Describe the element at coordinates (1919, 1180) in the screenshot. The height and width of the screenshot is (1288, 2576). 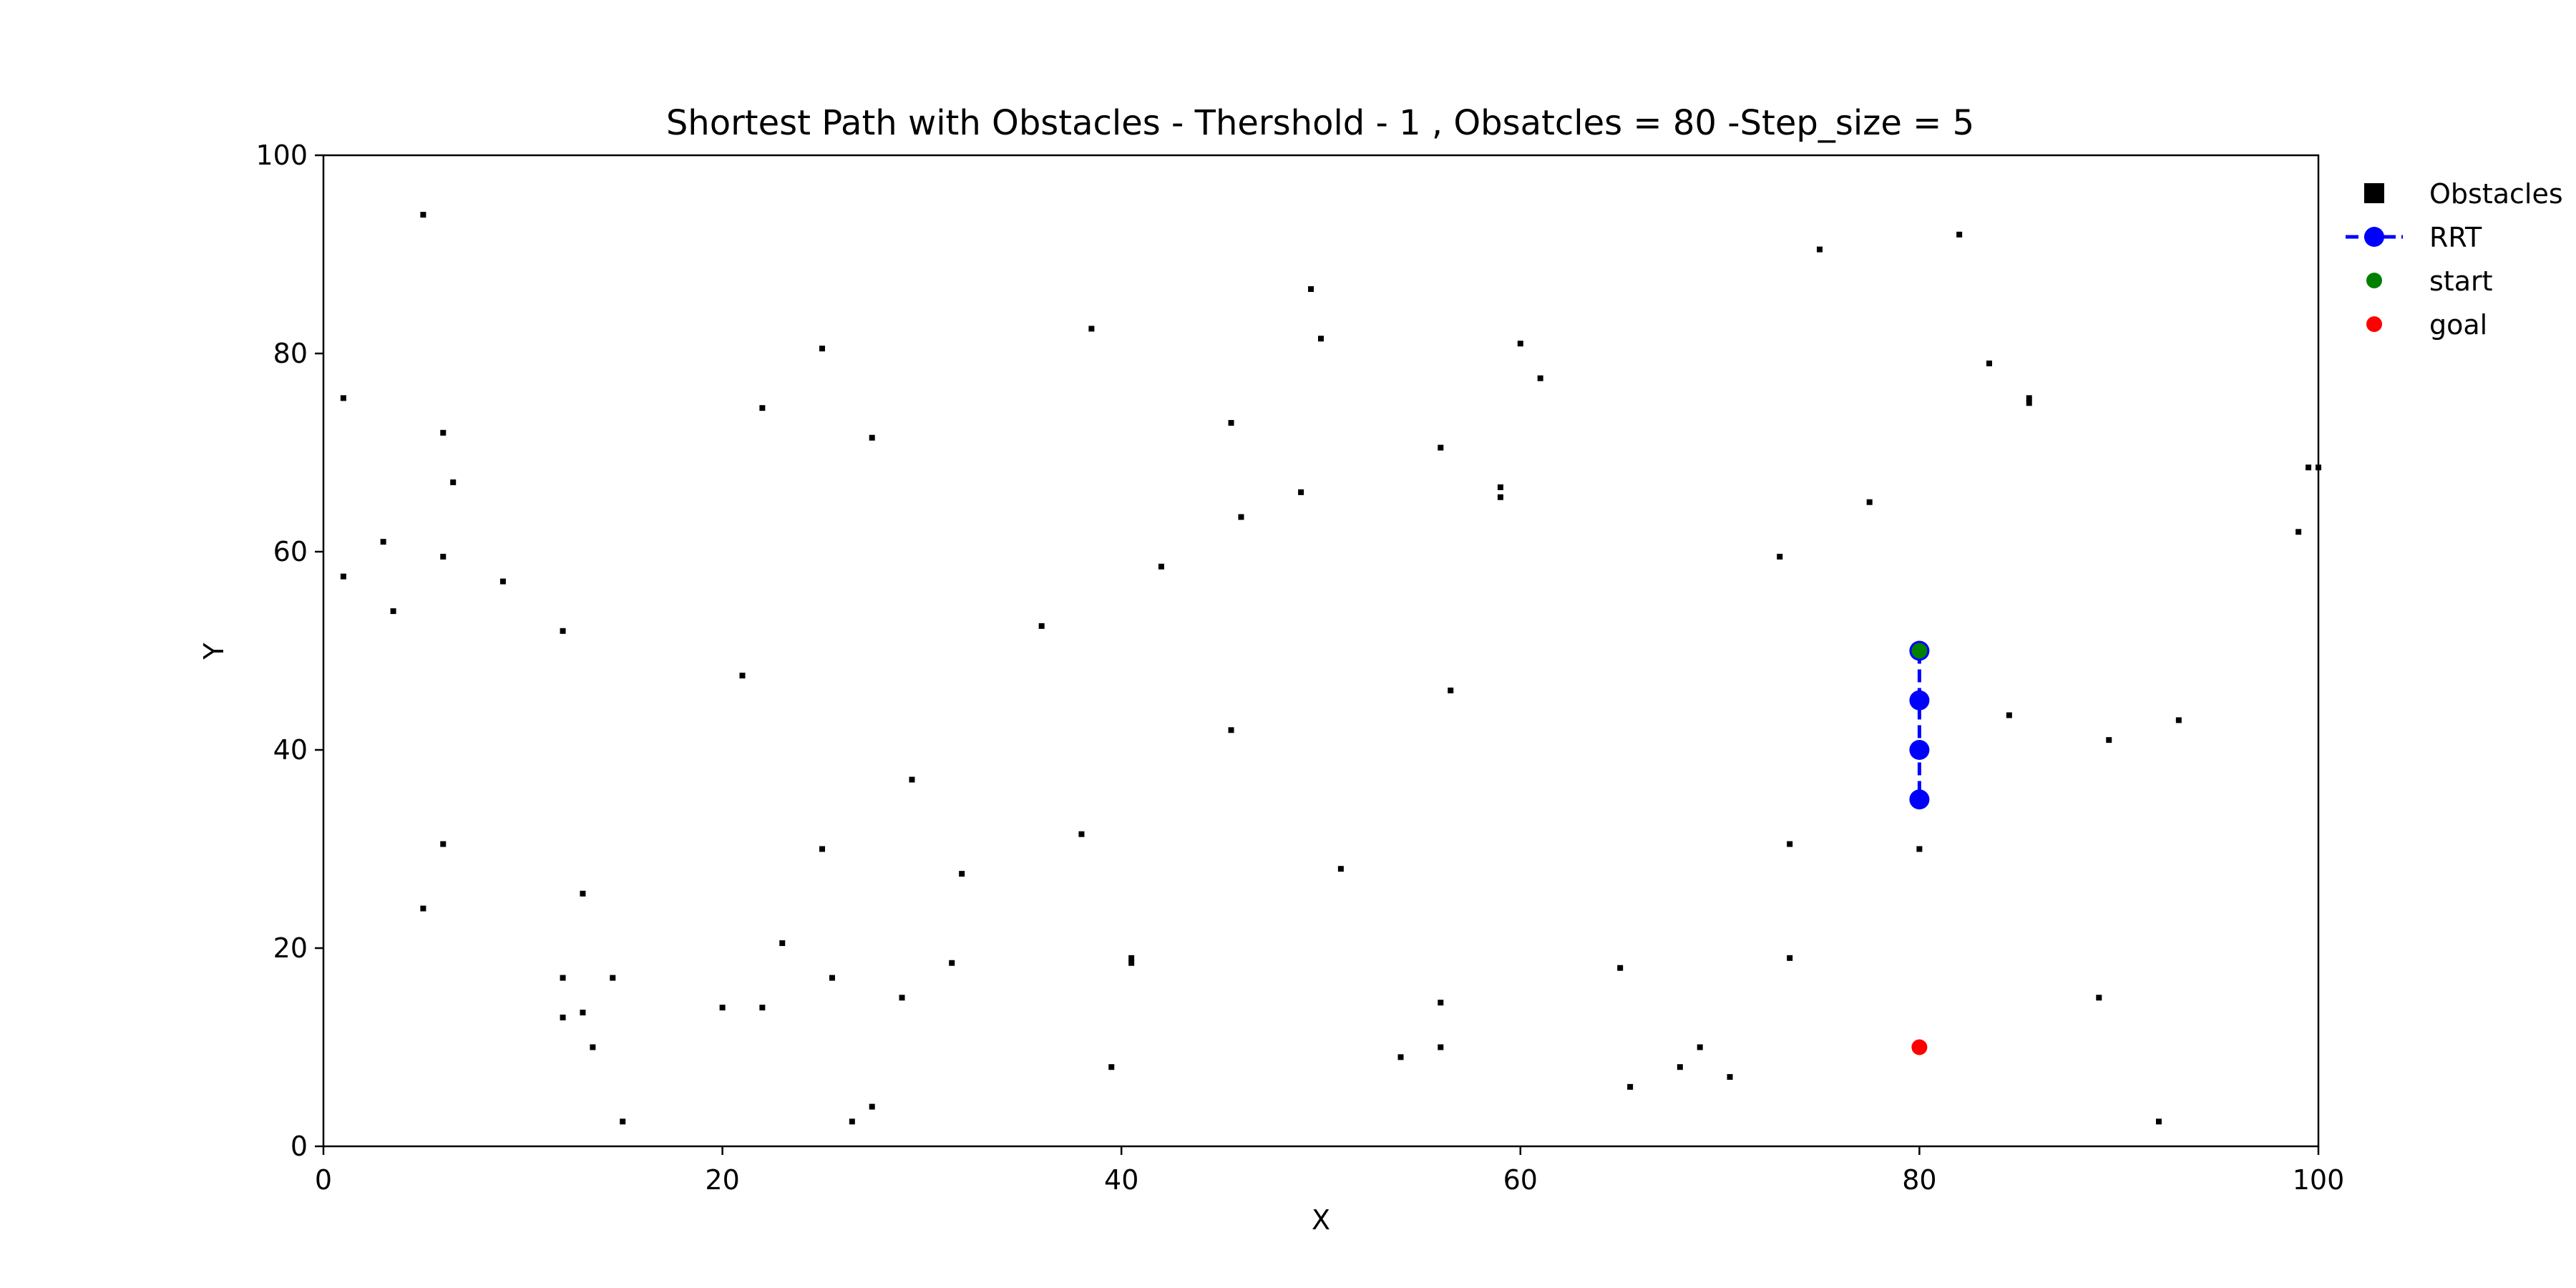
I see `x-tick-label: 80` at that location.